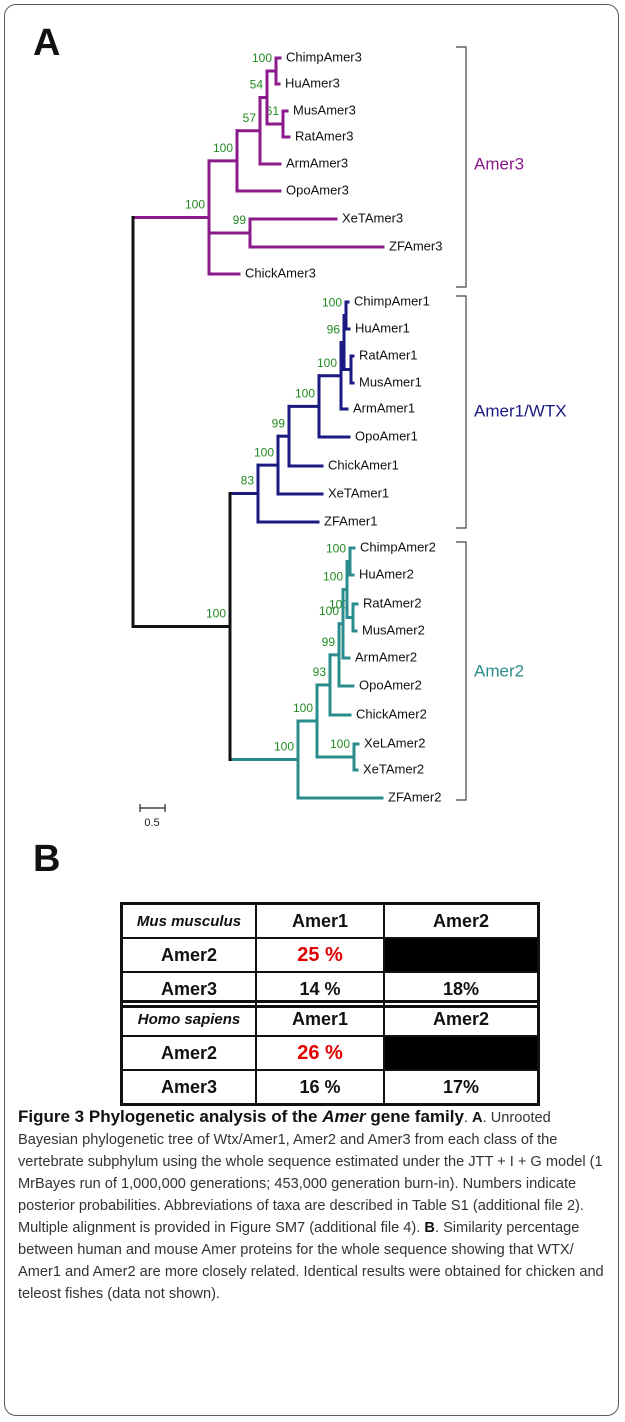 This screenshot has width=625, height=1422. What do you see at coordinates (280, 272) in the screenshot?
I see `leaf-label: ChickAmer3` at bounding box center [280, 272].